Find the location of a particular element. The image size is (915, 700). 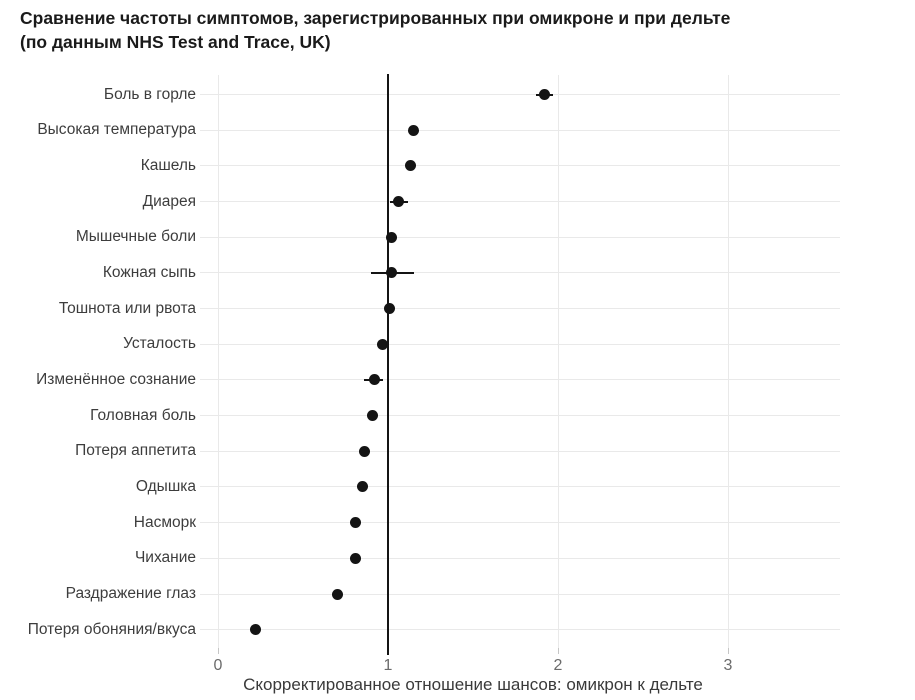

category-label: Кожная сыпь is located at coordinates (149, 272).